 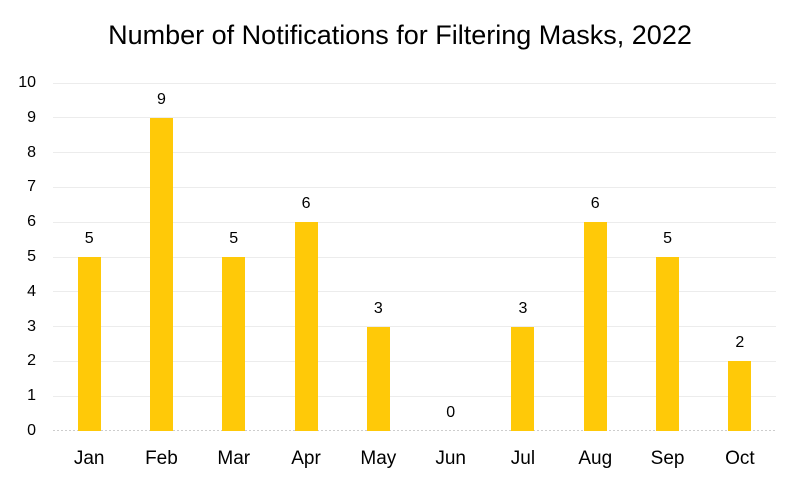 What do you see at coordinates (18, 256) in the screenshot?
I see `y-axis: 0 1 2 3 4 5 6 7 8 9 10` at bounding box center [18, 256].